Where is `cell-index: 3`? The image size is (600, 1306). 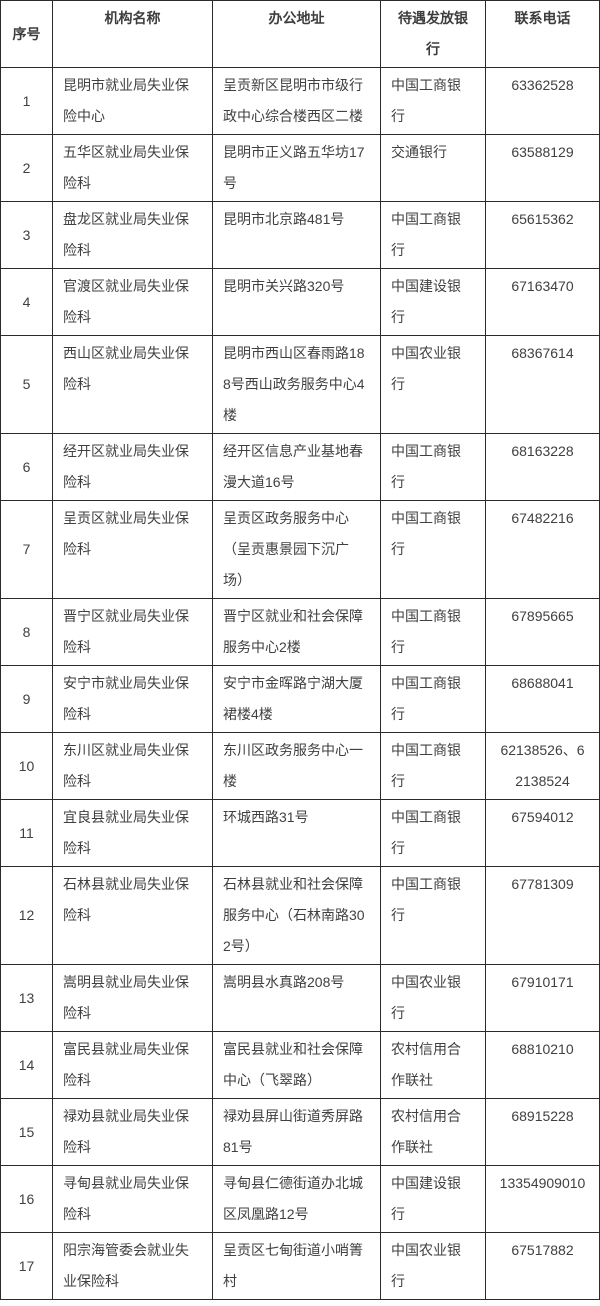
cell-index: 3 is located at coordinates (26, 235).